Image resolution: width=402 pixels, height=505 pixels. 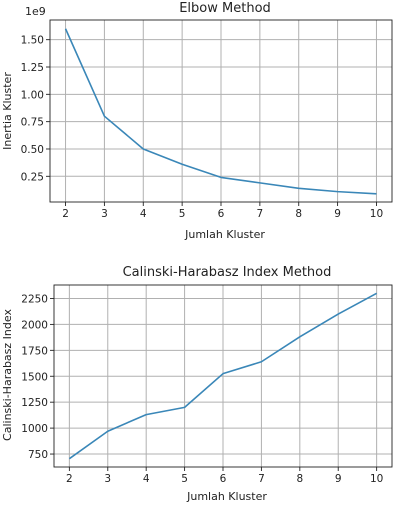 I want to click on chart-title: Elbow Method, so click(x=225, y=8).